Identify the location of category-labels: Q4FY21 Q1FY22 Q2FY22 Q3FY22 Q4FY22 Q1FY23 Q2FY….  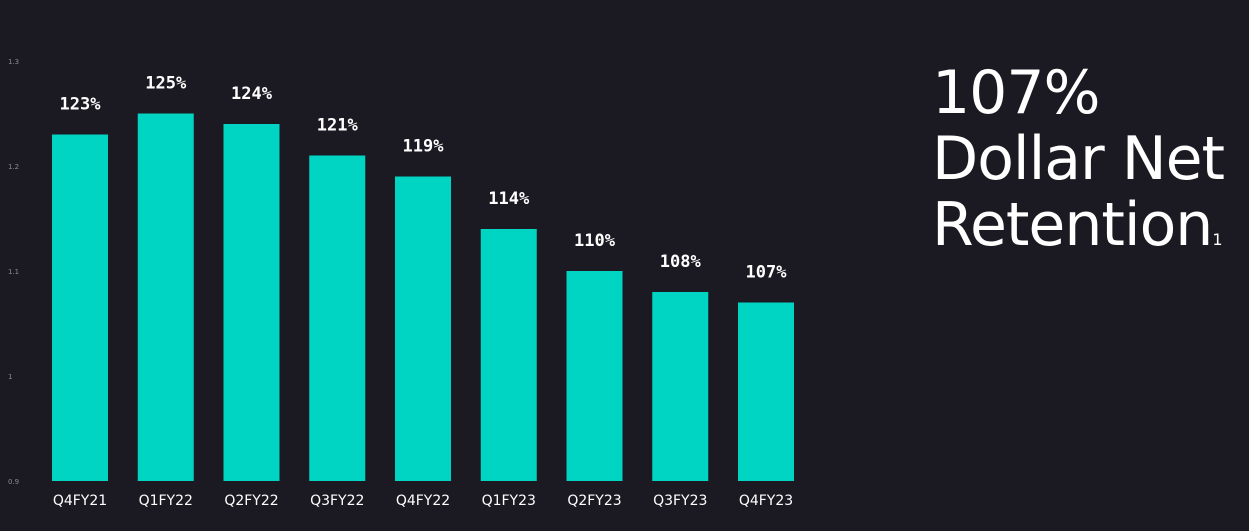
(423, 501).